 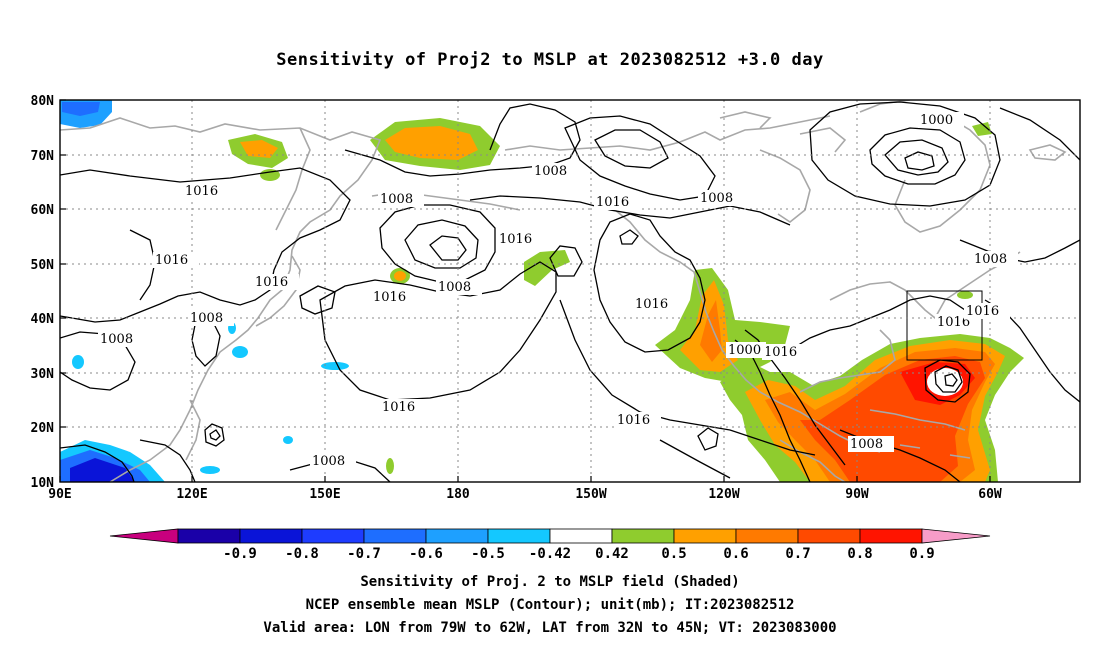 What do you see at coordinates (631, 149) in the screenshot?
I see `contour-1000-alaska` at bounding box center [631, 149].